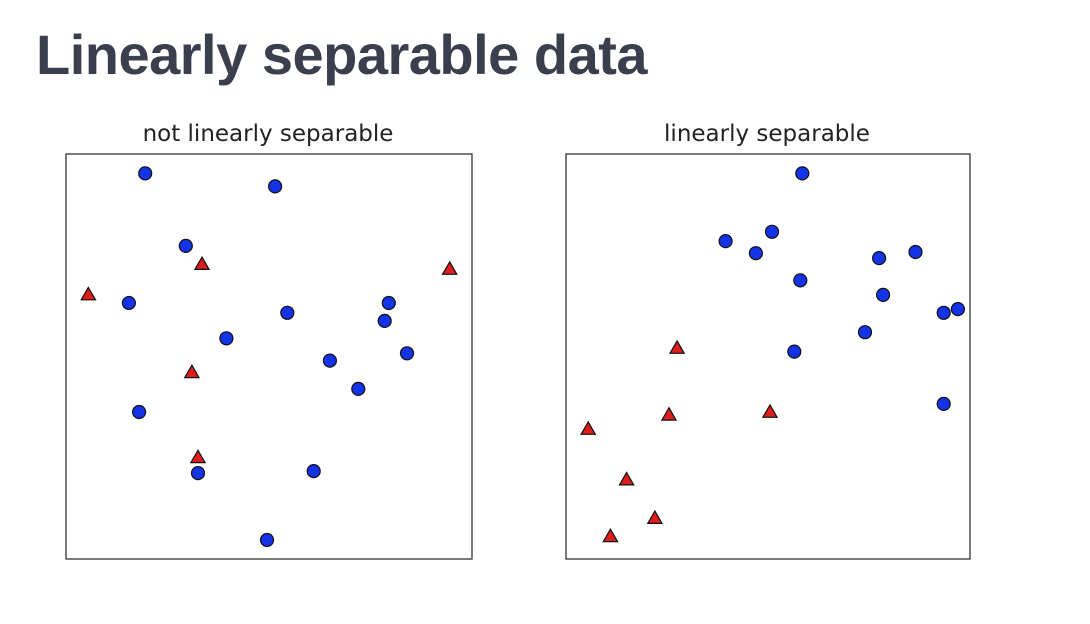  I want to click on chart-title: not linearly separable, so click(268, 134).